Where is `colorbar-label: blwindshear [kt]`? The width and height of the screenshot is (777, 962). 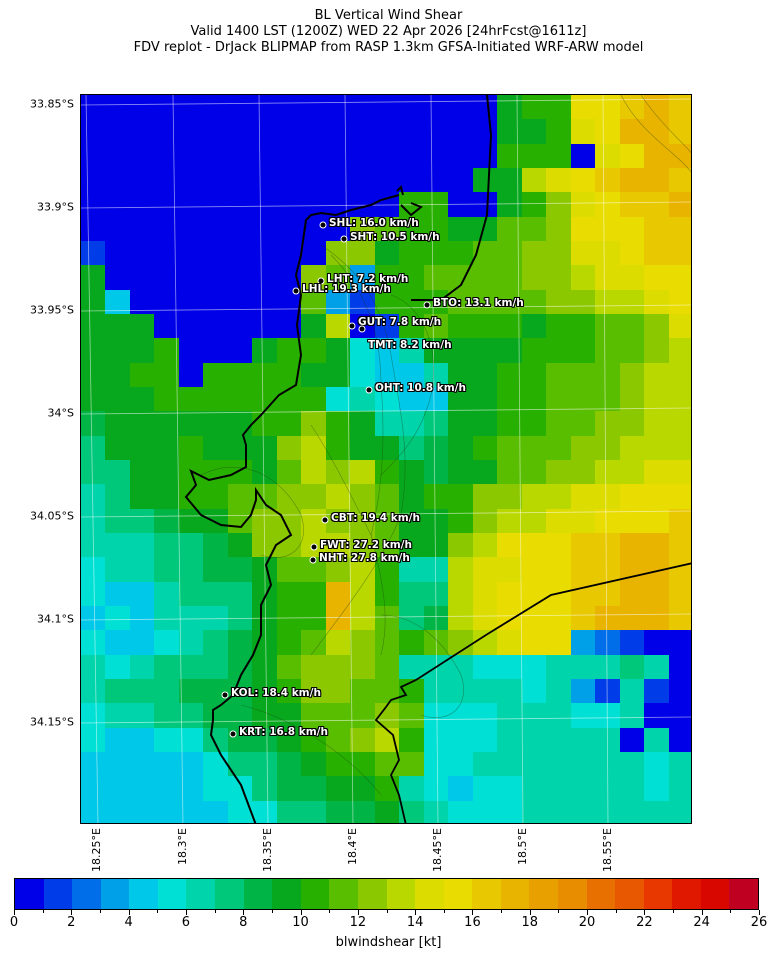 colorbar-label: blwindshear [kt] is located at coordinates (388, 942).